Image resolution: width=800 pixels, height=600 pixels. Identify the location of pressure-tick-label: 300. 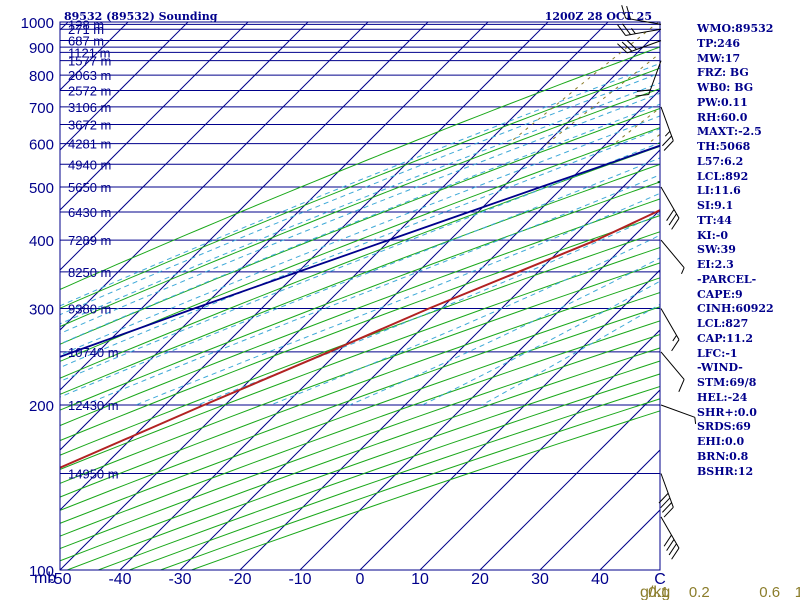
(41, 310).